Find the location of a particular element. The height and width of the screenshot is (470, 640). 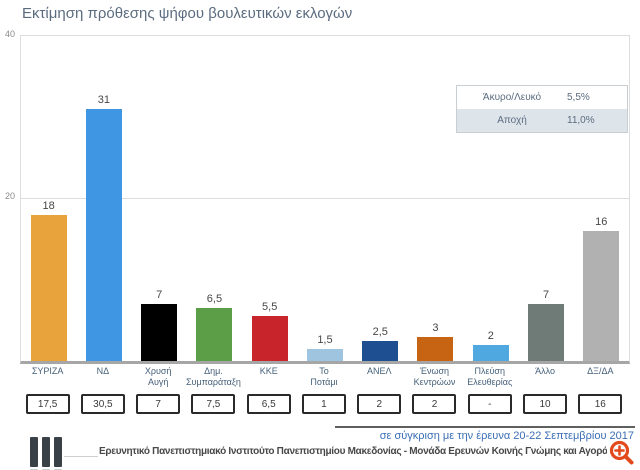

x-axis-label: Πλεύση Ελευθερίας is located at coordinates (490, 376).